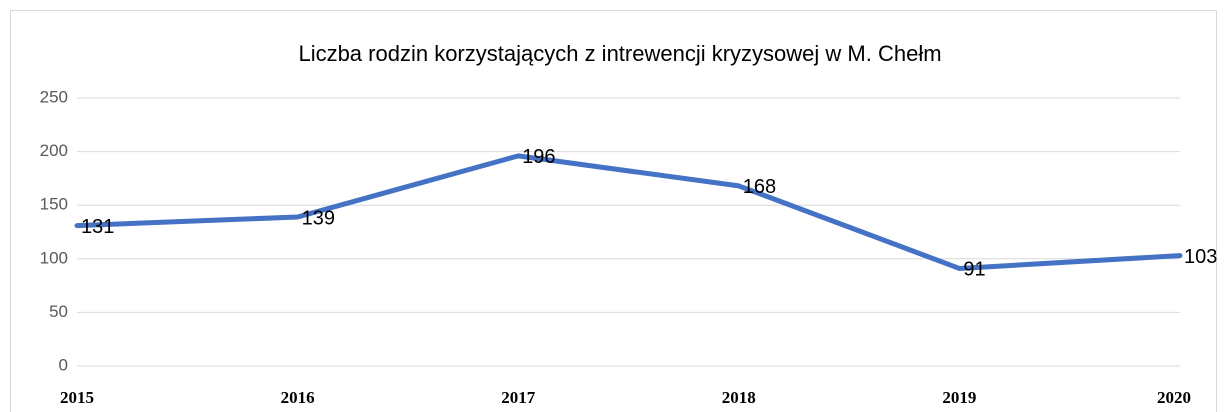  I want to click on y-tick-label: 50, so click(58, 311).